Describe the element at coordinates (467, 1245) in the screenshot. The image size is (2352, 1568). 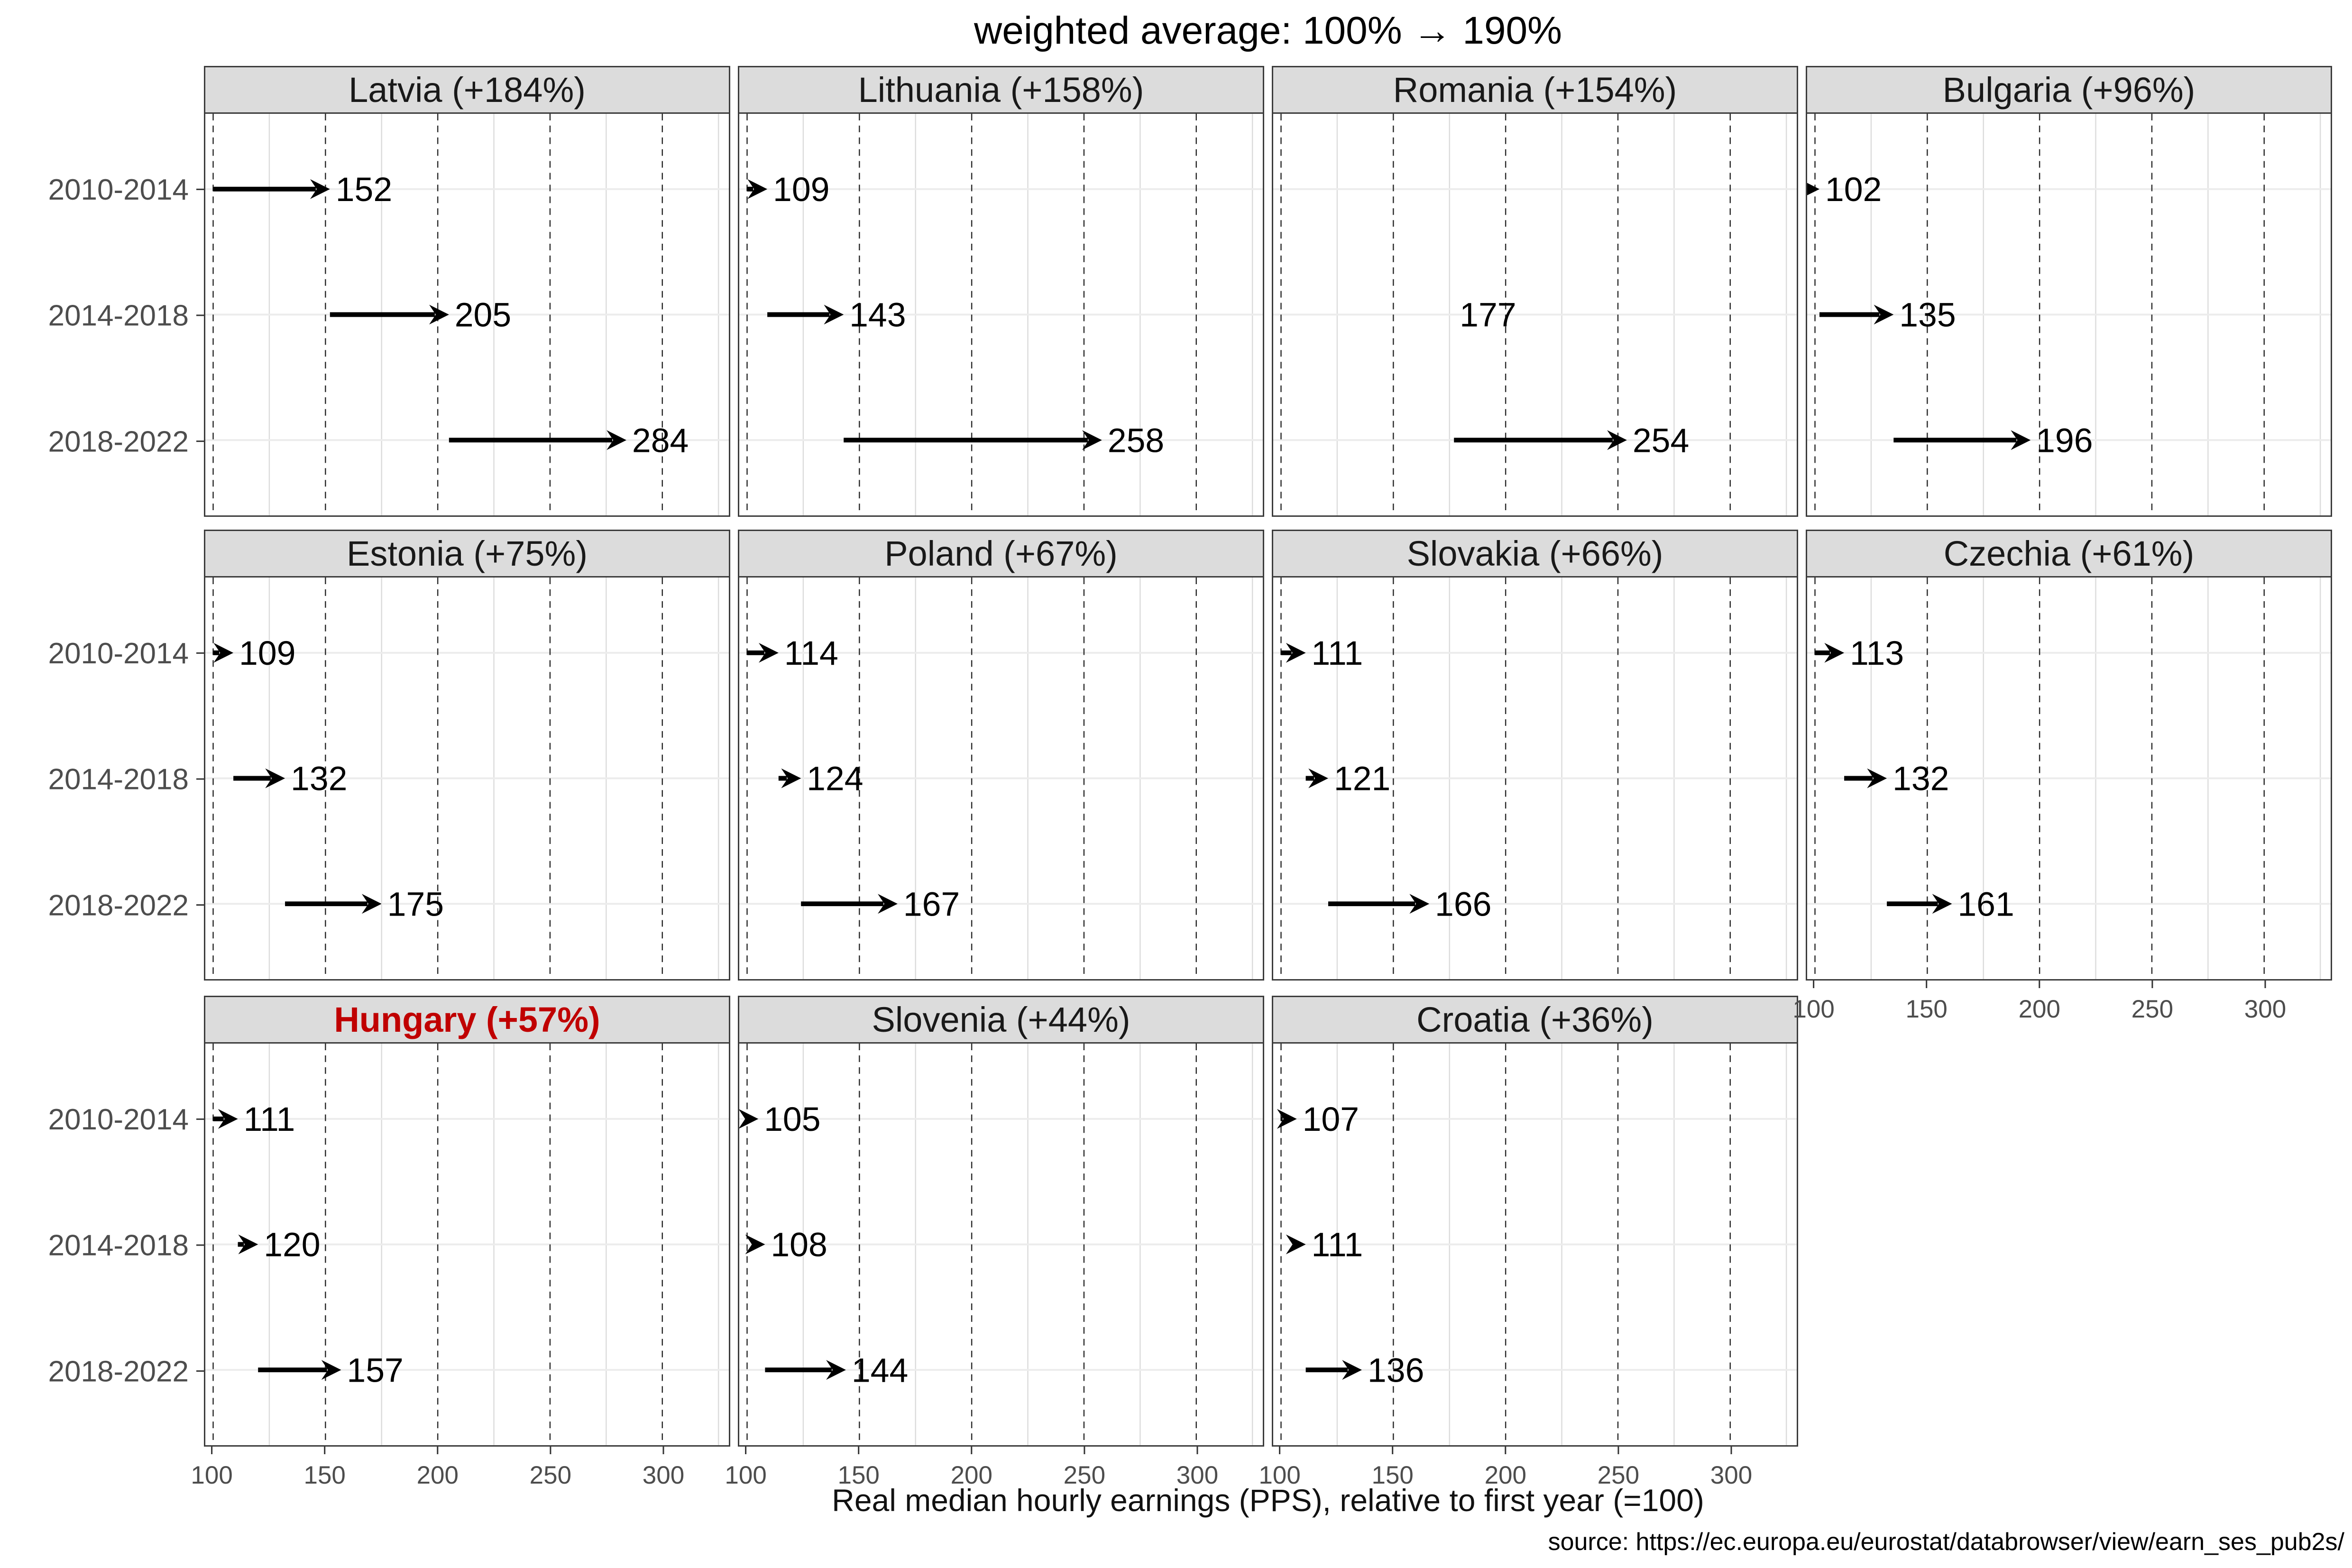
I see `facet-plot: 111 120 157` at that location.